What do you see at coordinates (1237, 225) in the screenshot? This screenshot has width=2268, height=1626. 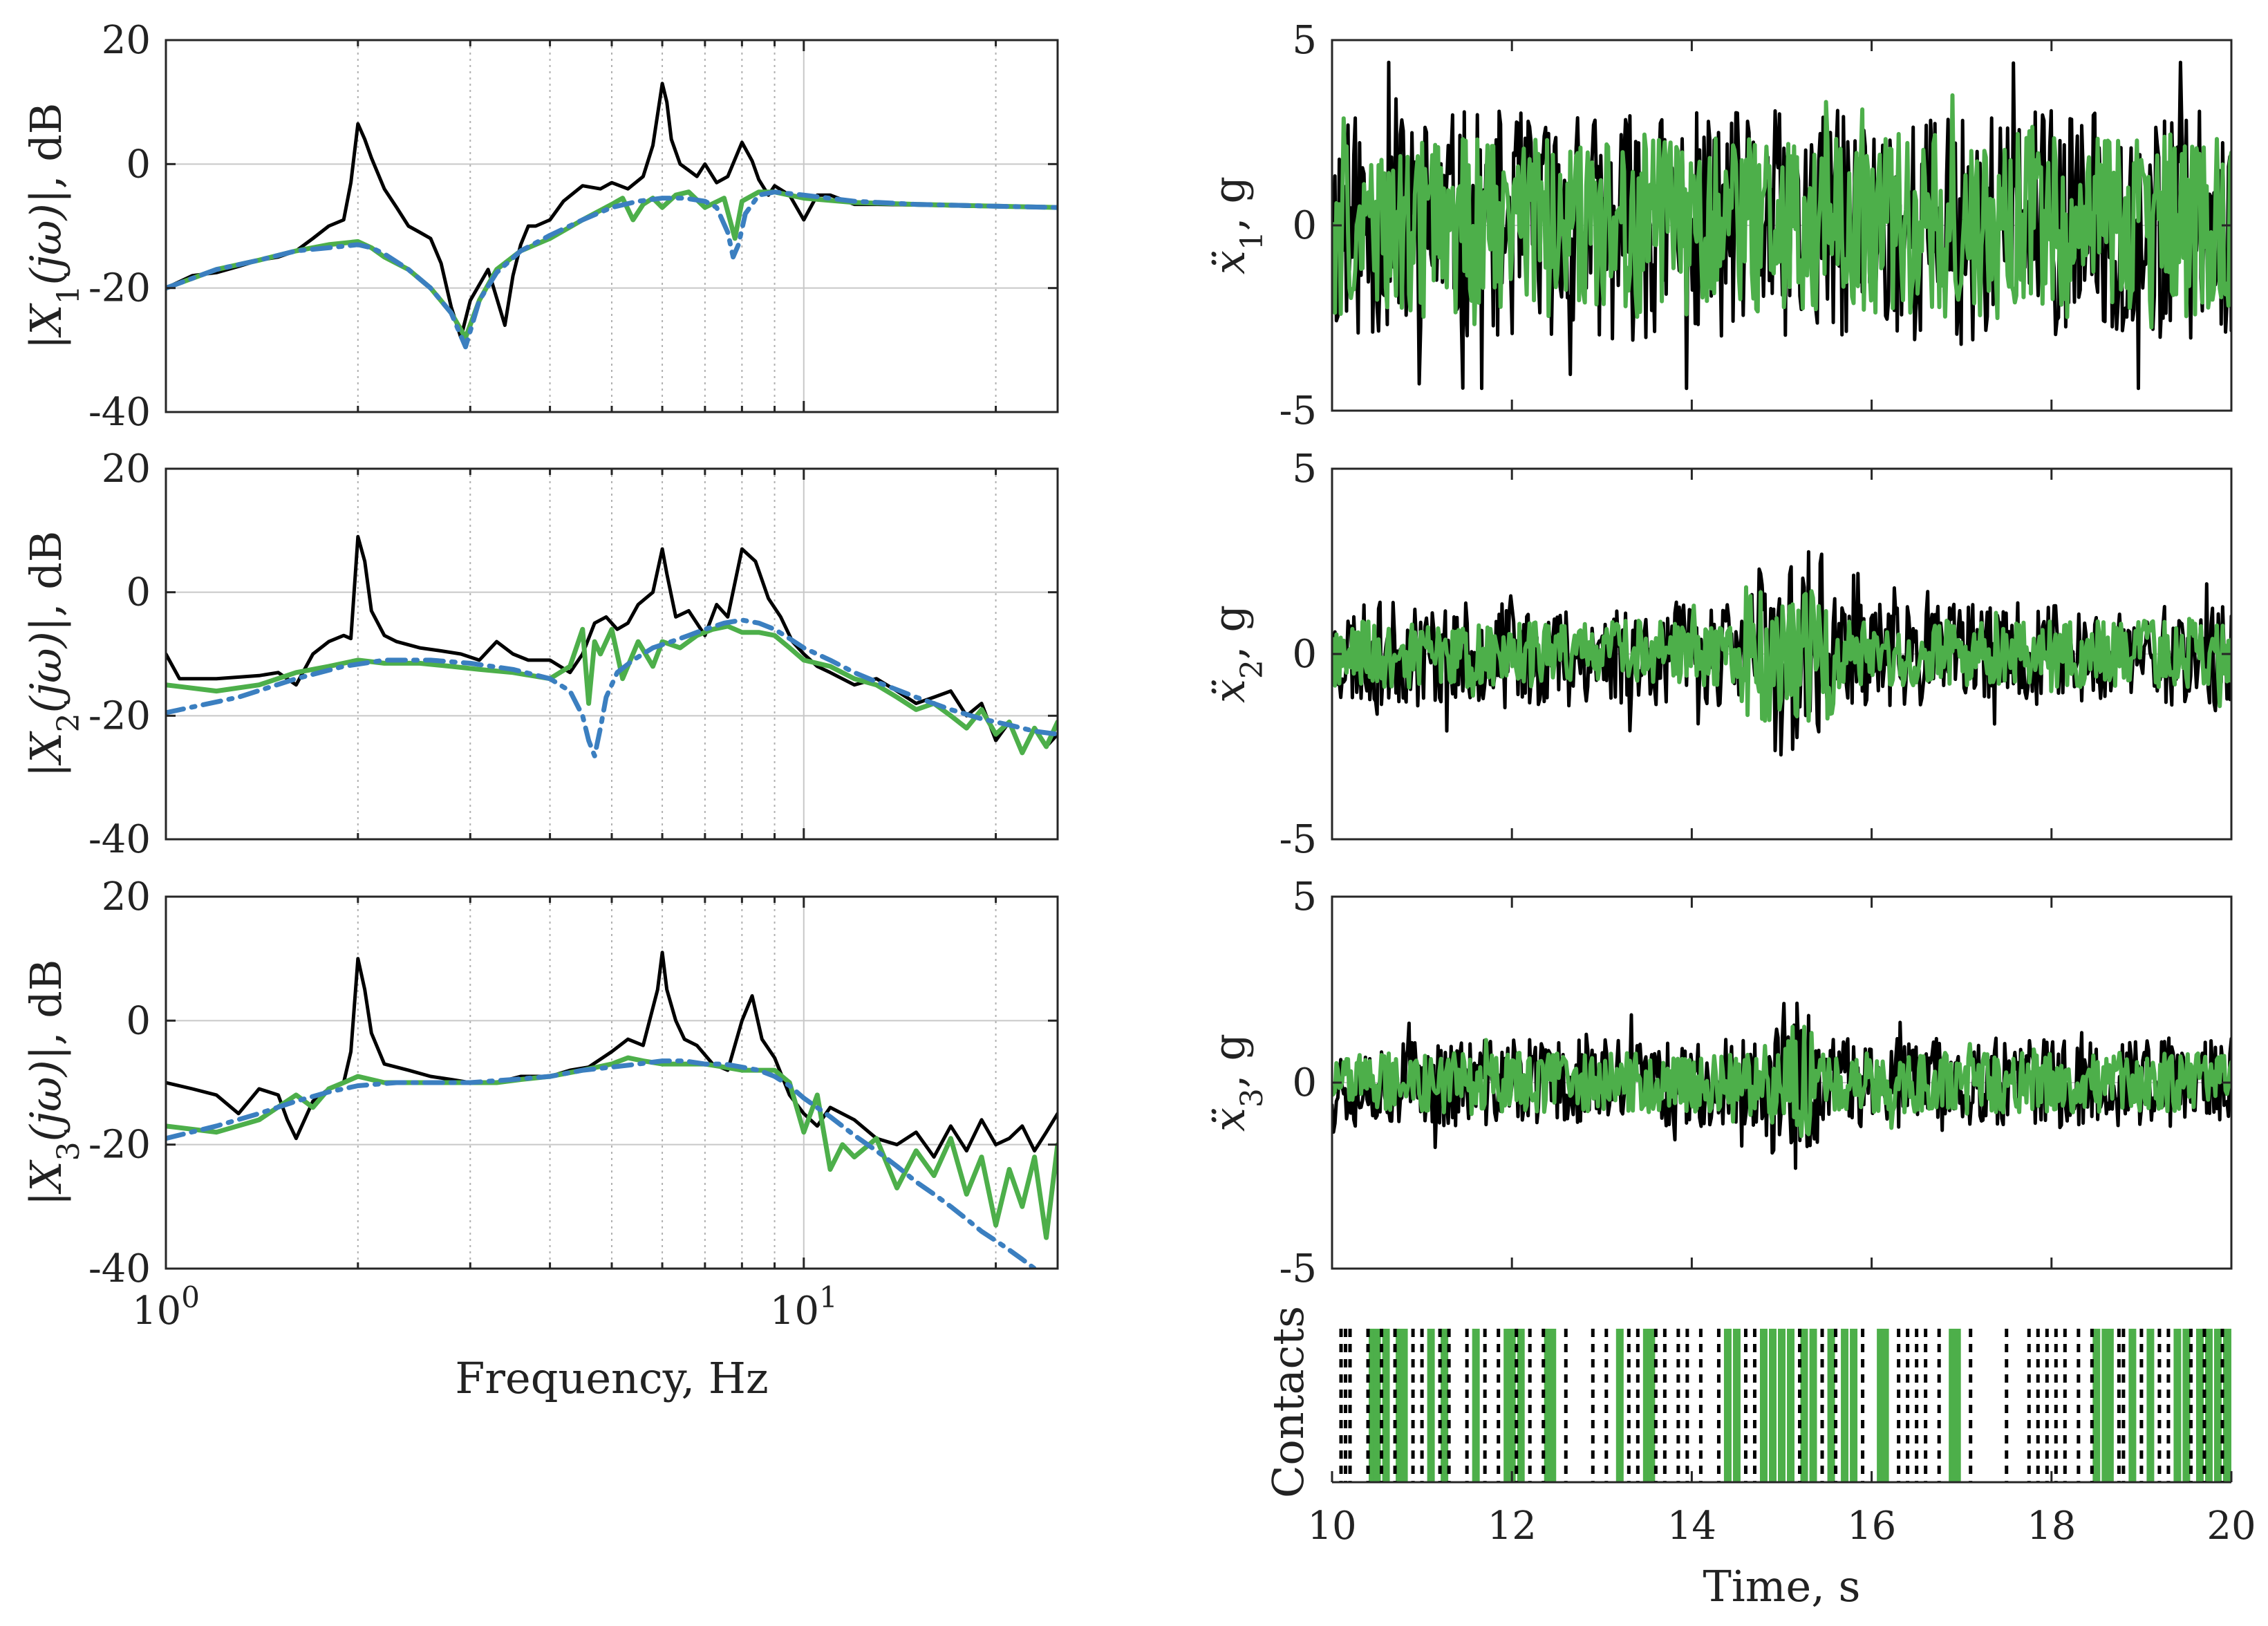 I see `x1-accel-y-axis-label: ẍ1, g` at bounding box center [1237, 225].